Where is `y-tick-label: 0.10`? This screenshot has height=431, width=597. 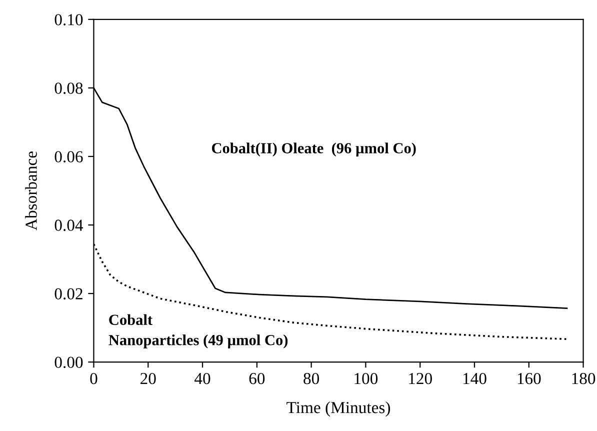 y-tick-label: 0.10 is located at coordinates (68, 20).